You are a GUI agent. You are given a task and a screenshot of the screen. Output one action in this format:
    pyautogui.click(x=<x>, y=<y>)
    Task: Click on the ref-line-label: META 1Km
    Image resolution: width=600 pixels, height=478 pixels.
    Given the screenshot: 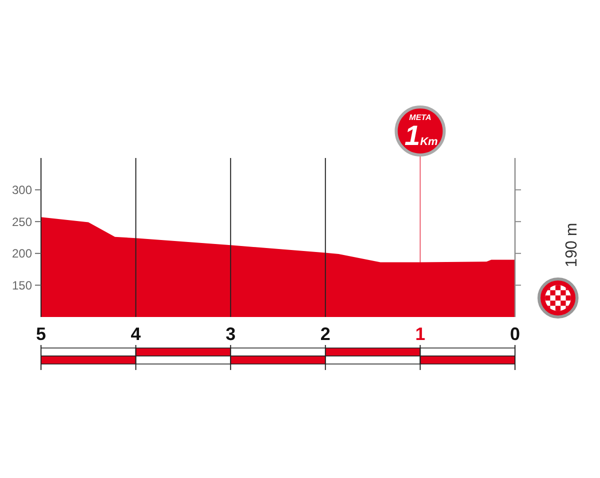 What is the action you would take?
    pyautogui.click(x=421, y=132)
    